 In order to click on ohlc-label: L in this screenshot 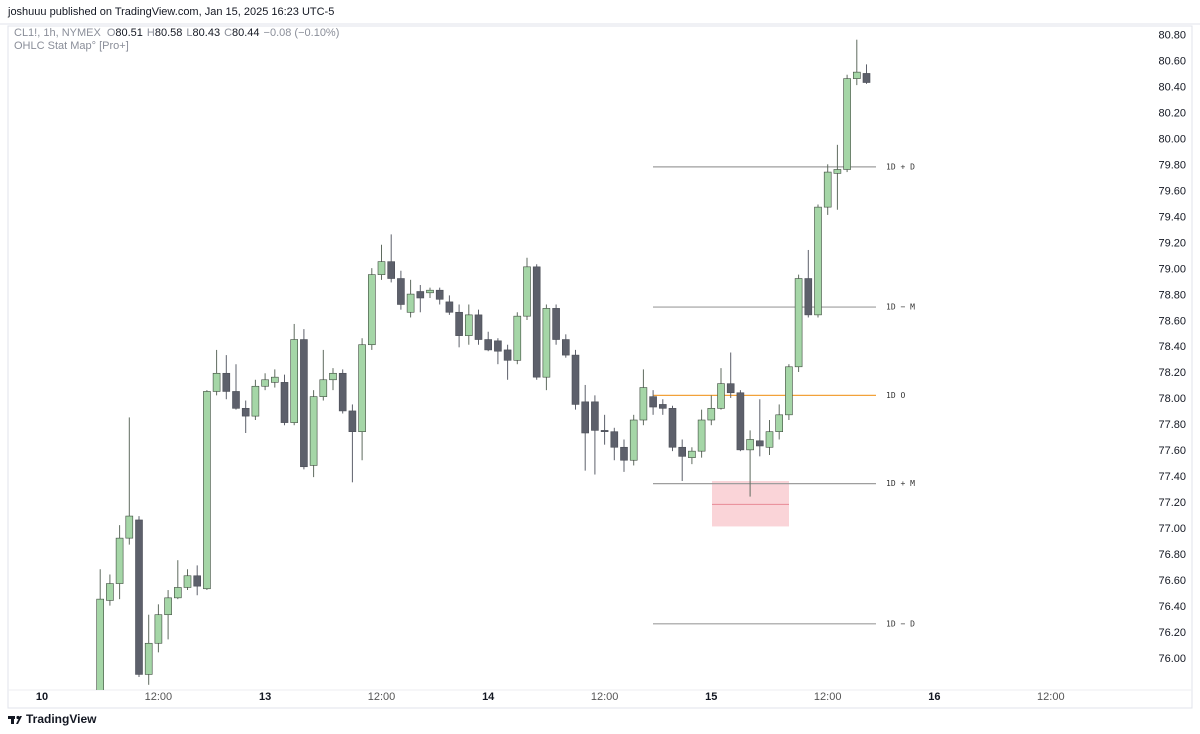, I will do `click(189, 33)`.